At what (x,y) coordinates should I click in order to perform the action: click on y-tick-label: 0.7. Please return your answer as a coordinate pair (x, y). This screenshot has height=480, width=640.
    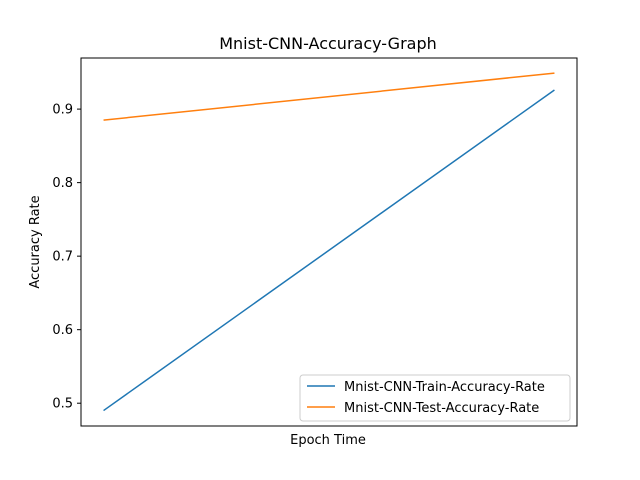
    Looking at the image, I should click on (62, 257).